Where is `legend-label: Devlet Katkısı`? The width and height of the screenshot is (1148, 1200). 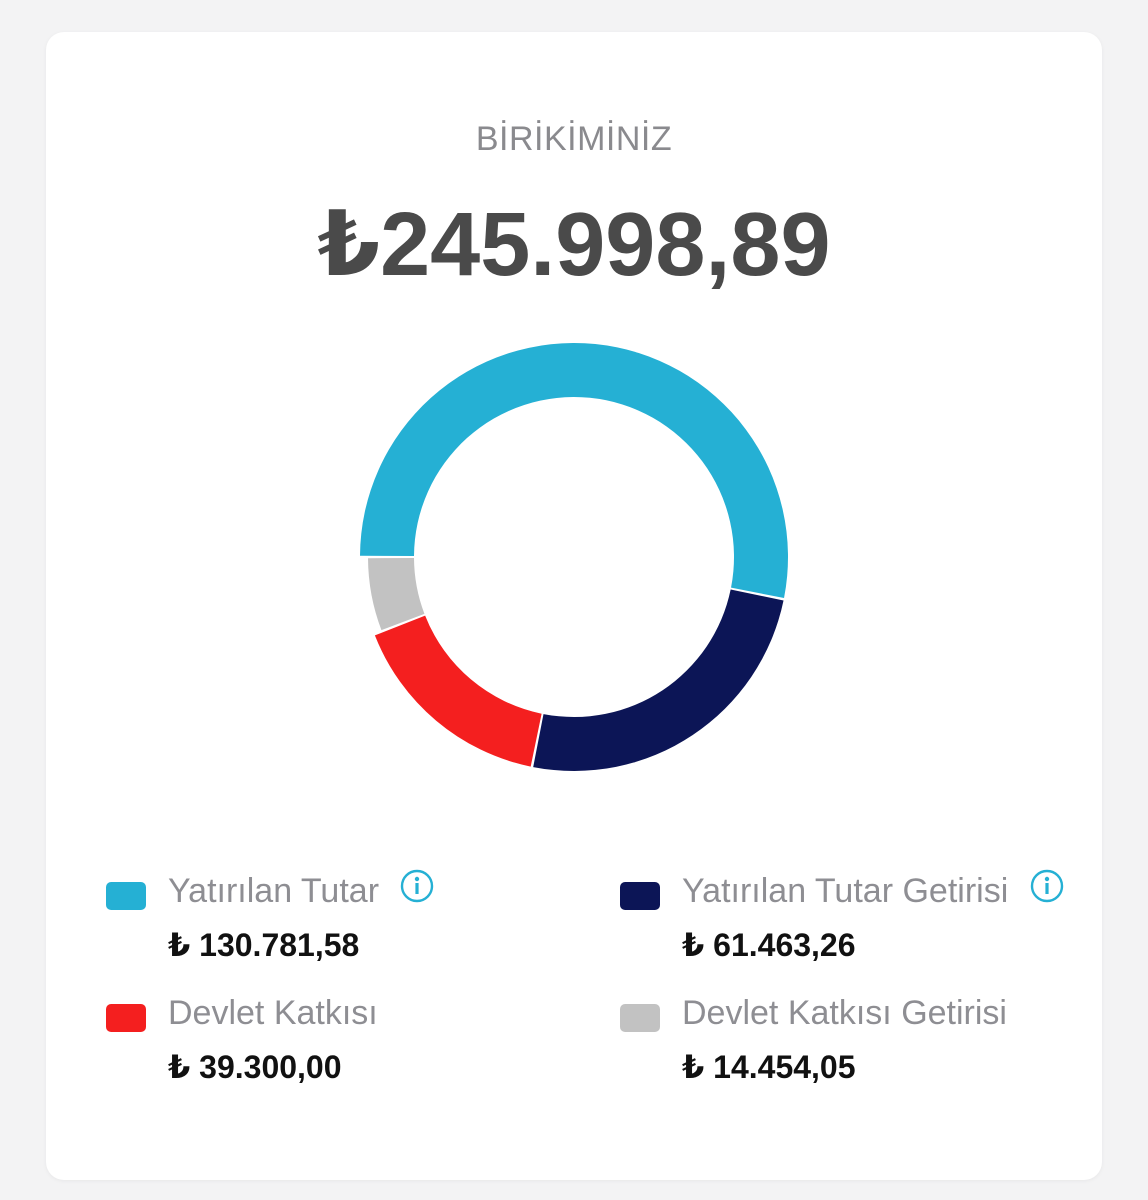 legend-label: Devlet Katkısı is located at coordinates (273, 1013).